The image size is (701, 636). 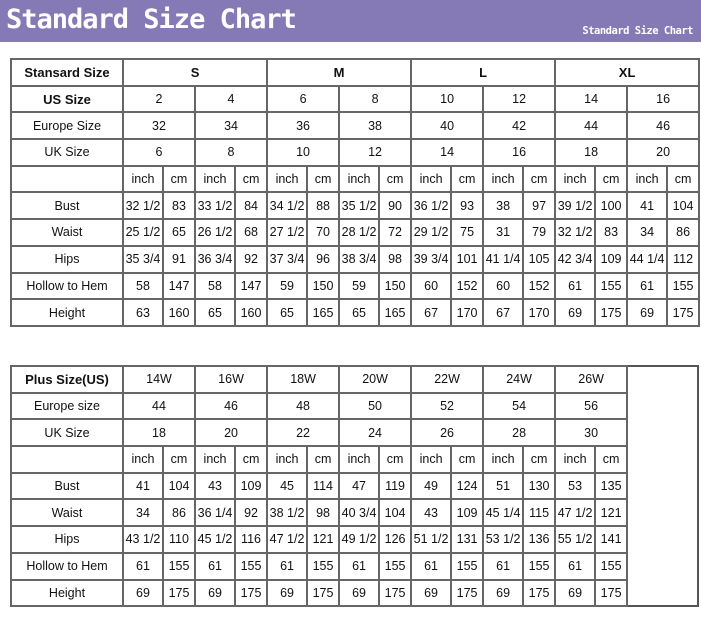 I want to click on measurement-value: 100, so click(x=611, y=206).